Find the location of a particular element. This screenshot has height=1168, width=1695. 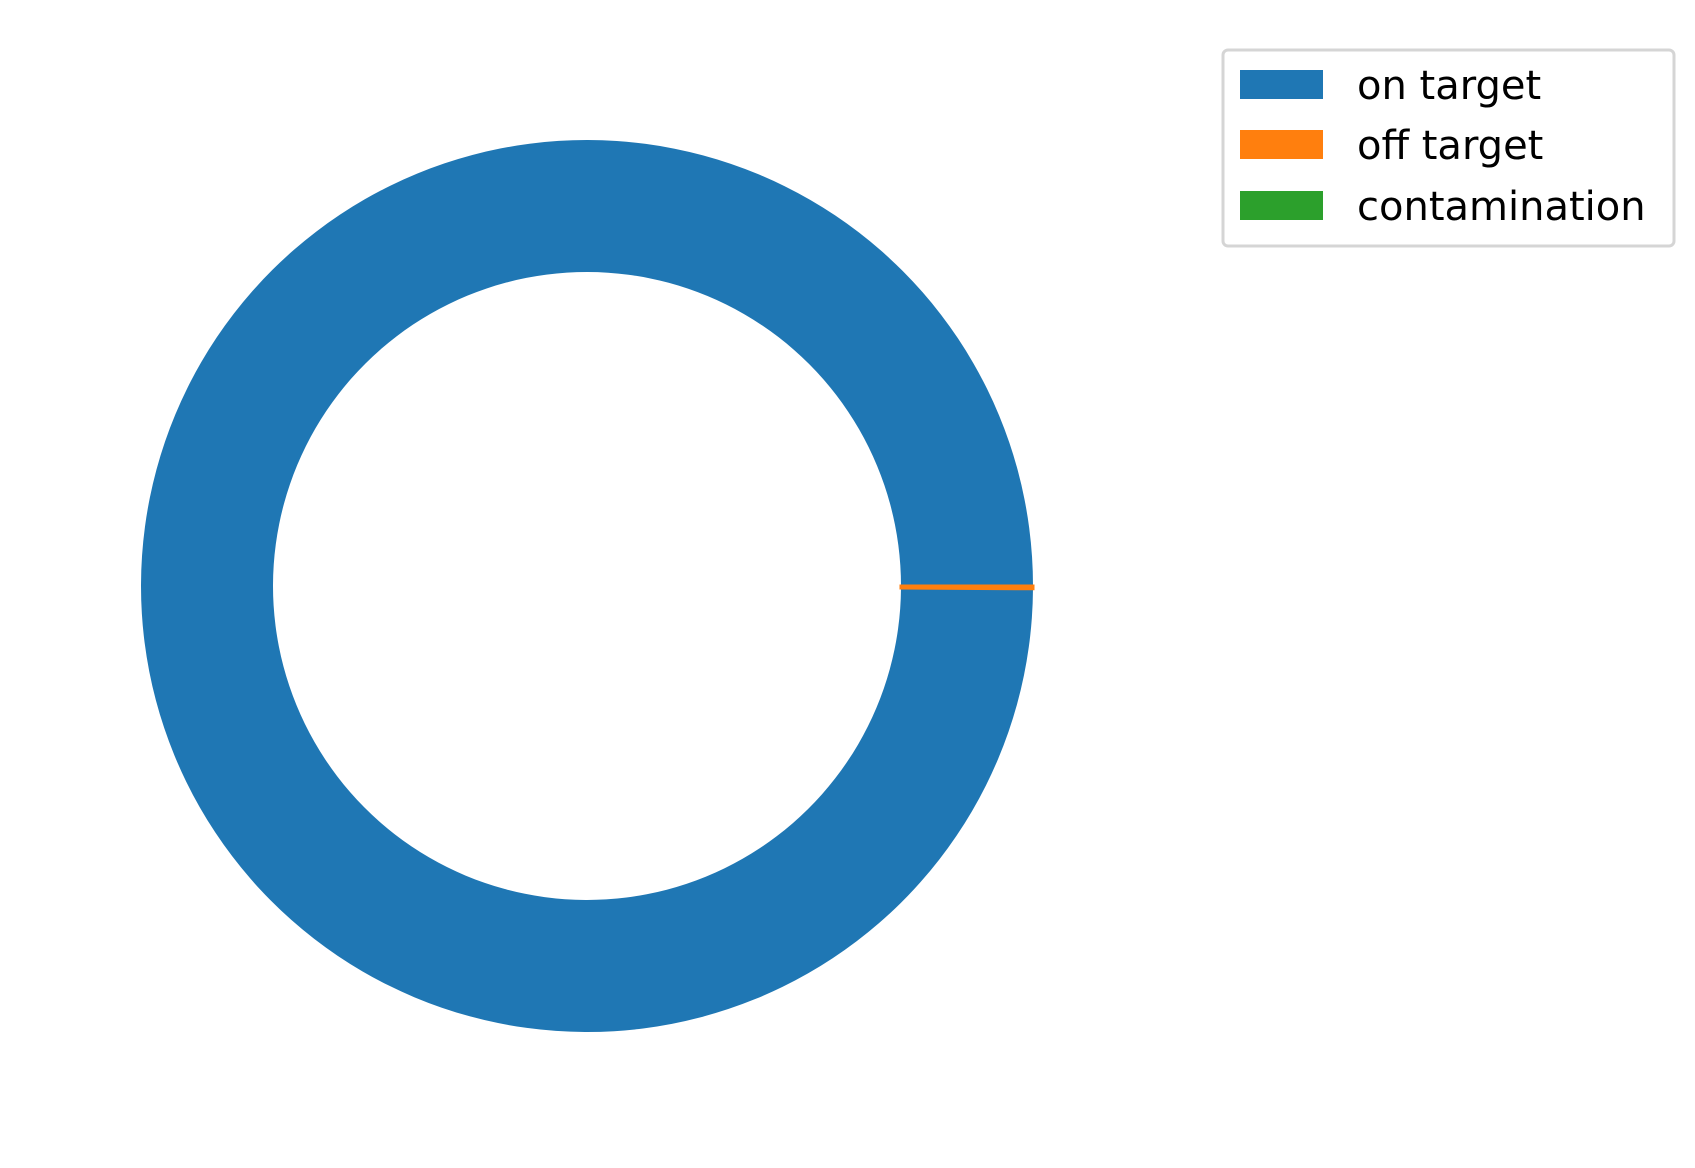

legend-swatch-off-target is located at coordinates (1281, 144).